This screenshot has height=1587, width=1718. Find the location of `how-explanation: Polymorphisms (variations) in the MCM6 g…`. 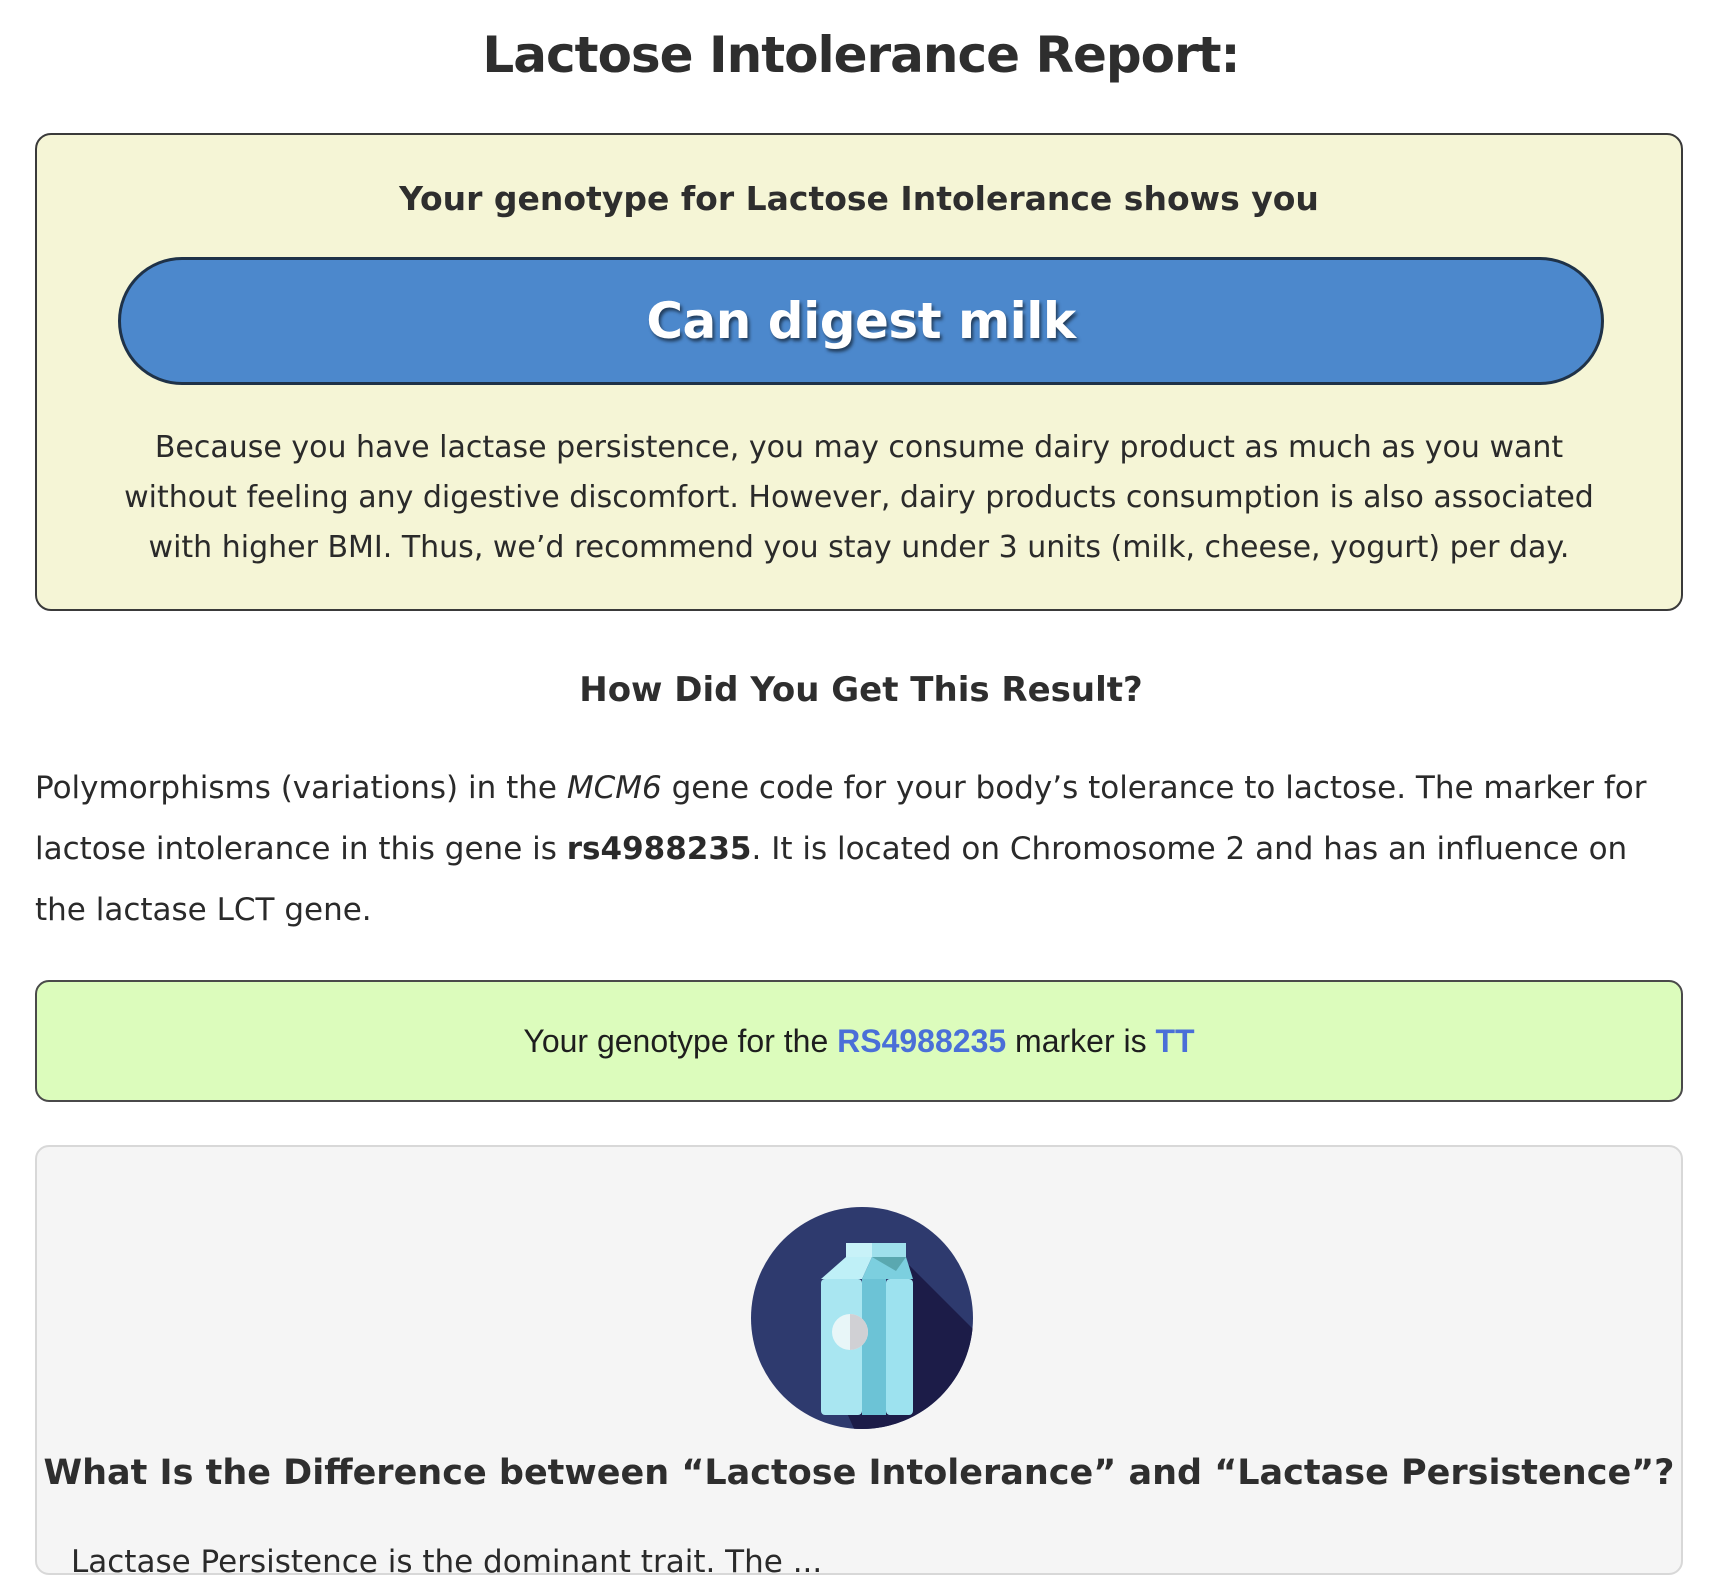

how-explanation: Polymorphisms (variations) in the MCM6 g… is located at coordinates (861, 849).